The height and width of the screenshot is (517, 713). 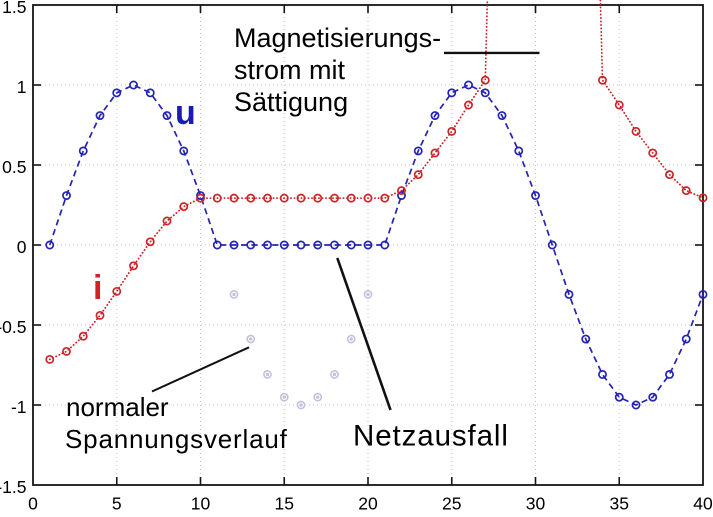 I want to click on svg-text: -1, so click(x=19, y=407).